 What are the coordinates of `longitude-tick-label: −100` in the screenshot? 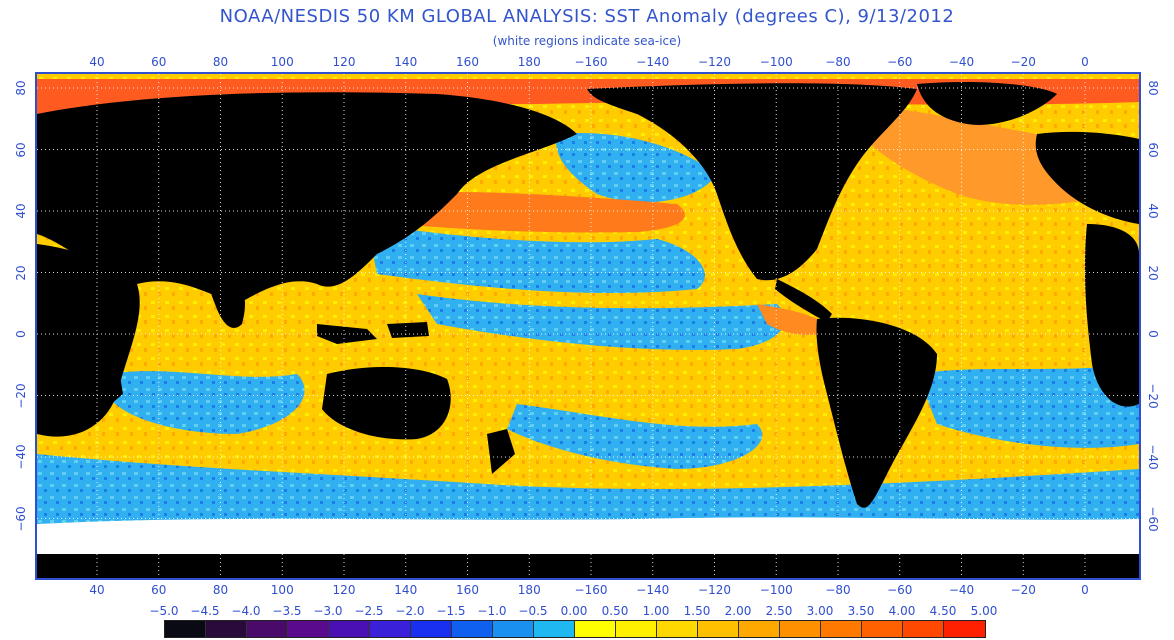 It's located at (776, 62).